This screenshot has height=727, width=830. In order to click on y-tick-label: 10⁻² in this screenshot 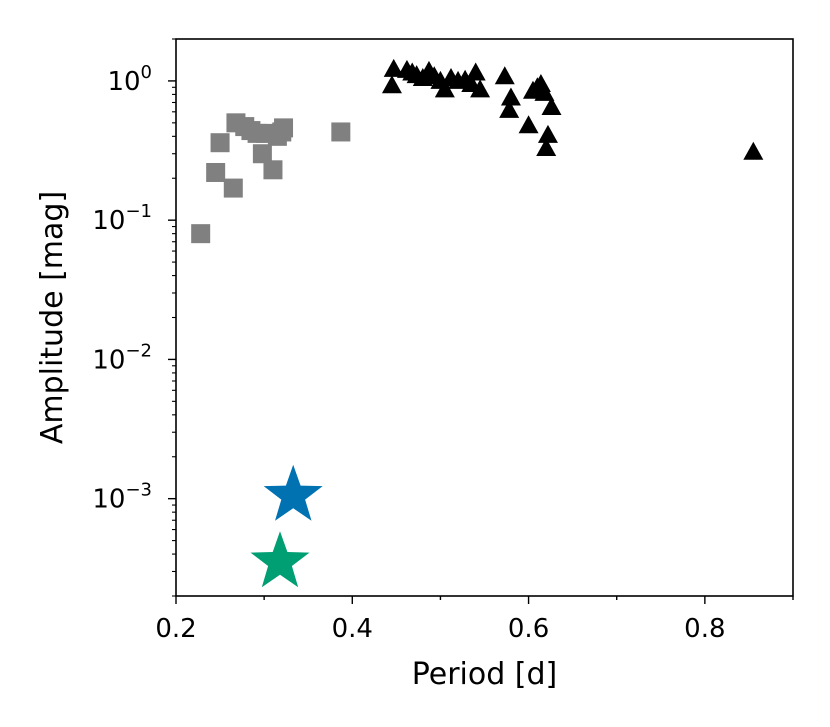, I will do `click(122, 357)`.